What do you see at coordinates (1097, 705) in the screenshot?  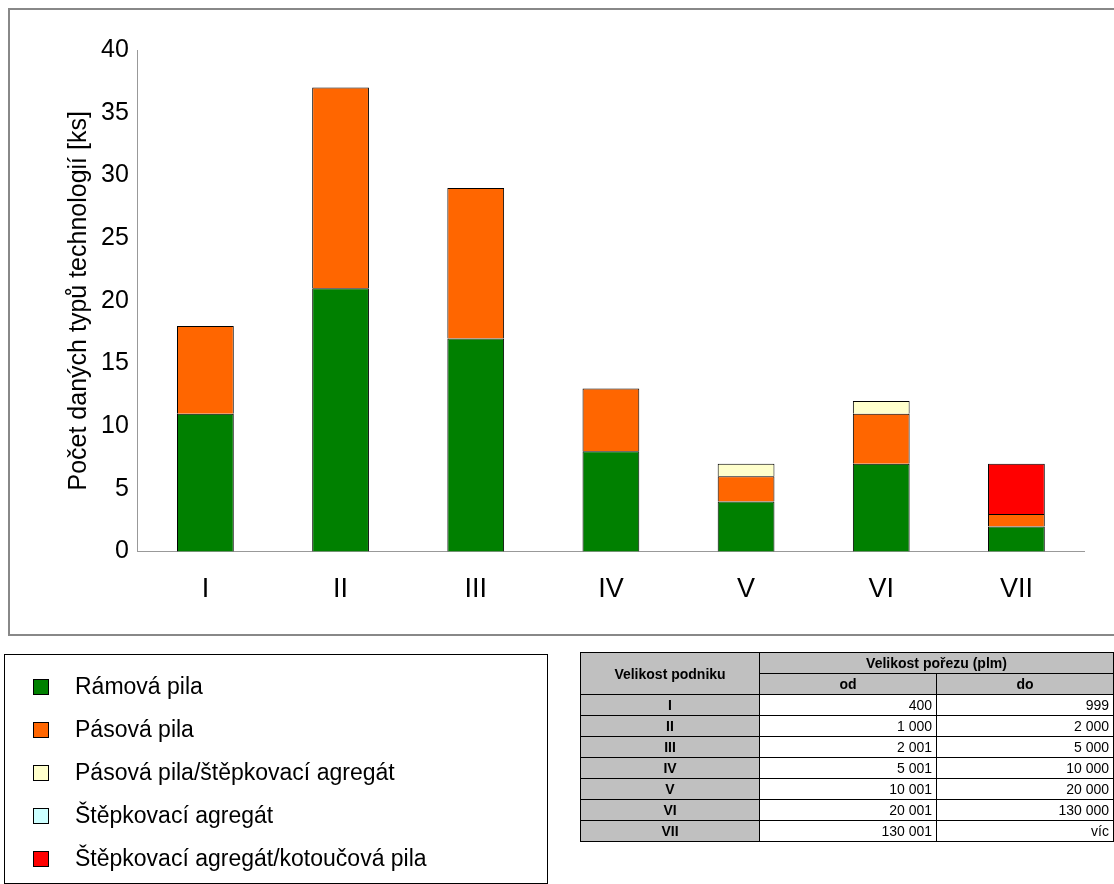 I see `text: 999` at bounding box center [1097, 705].